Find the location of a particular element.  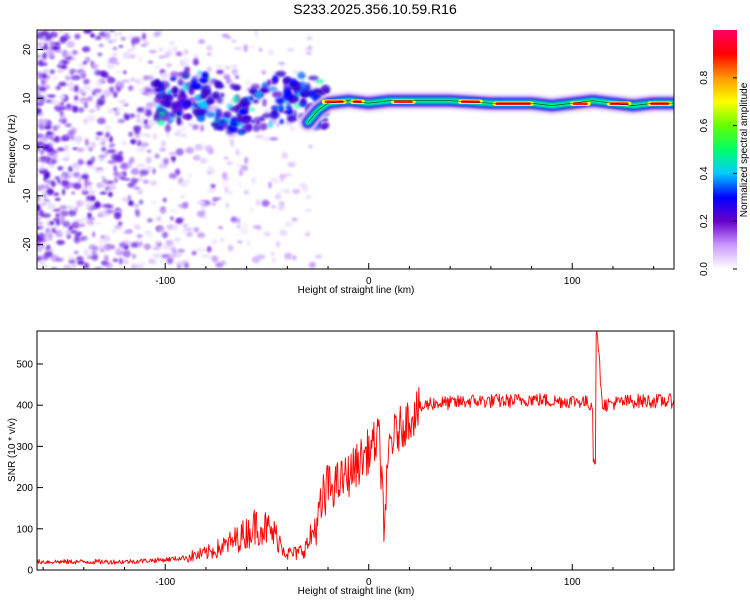

colorbar-tick-label: 0.4 is located at coordinates (704, 173).